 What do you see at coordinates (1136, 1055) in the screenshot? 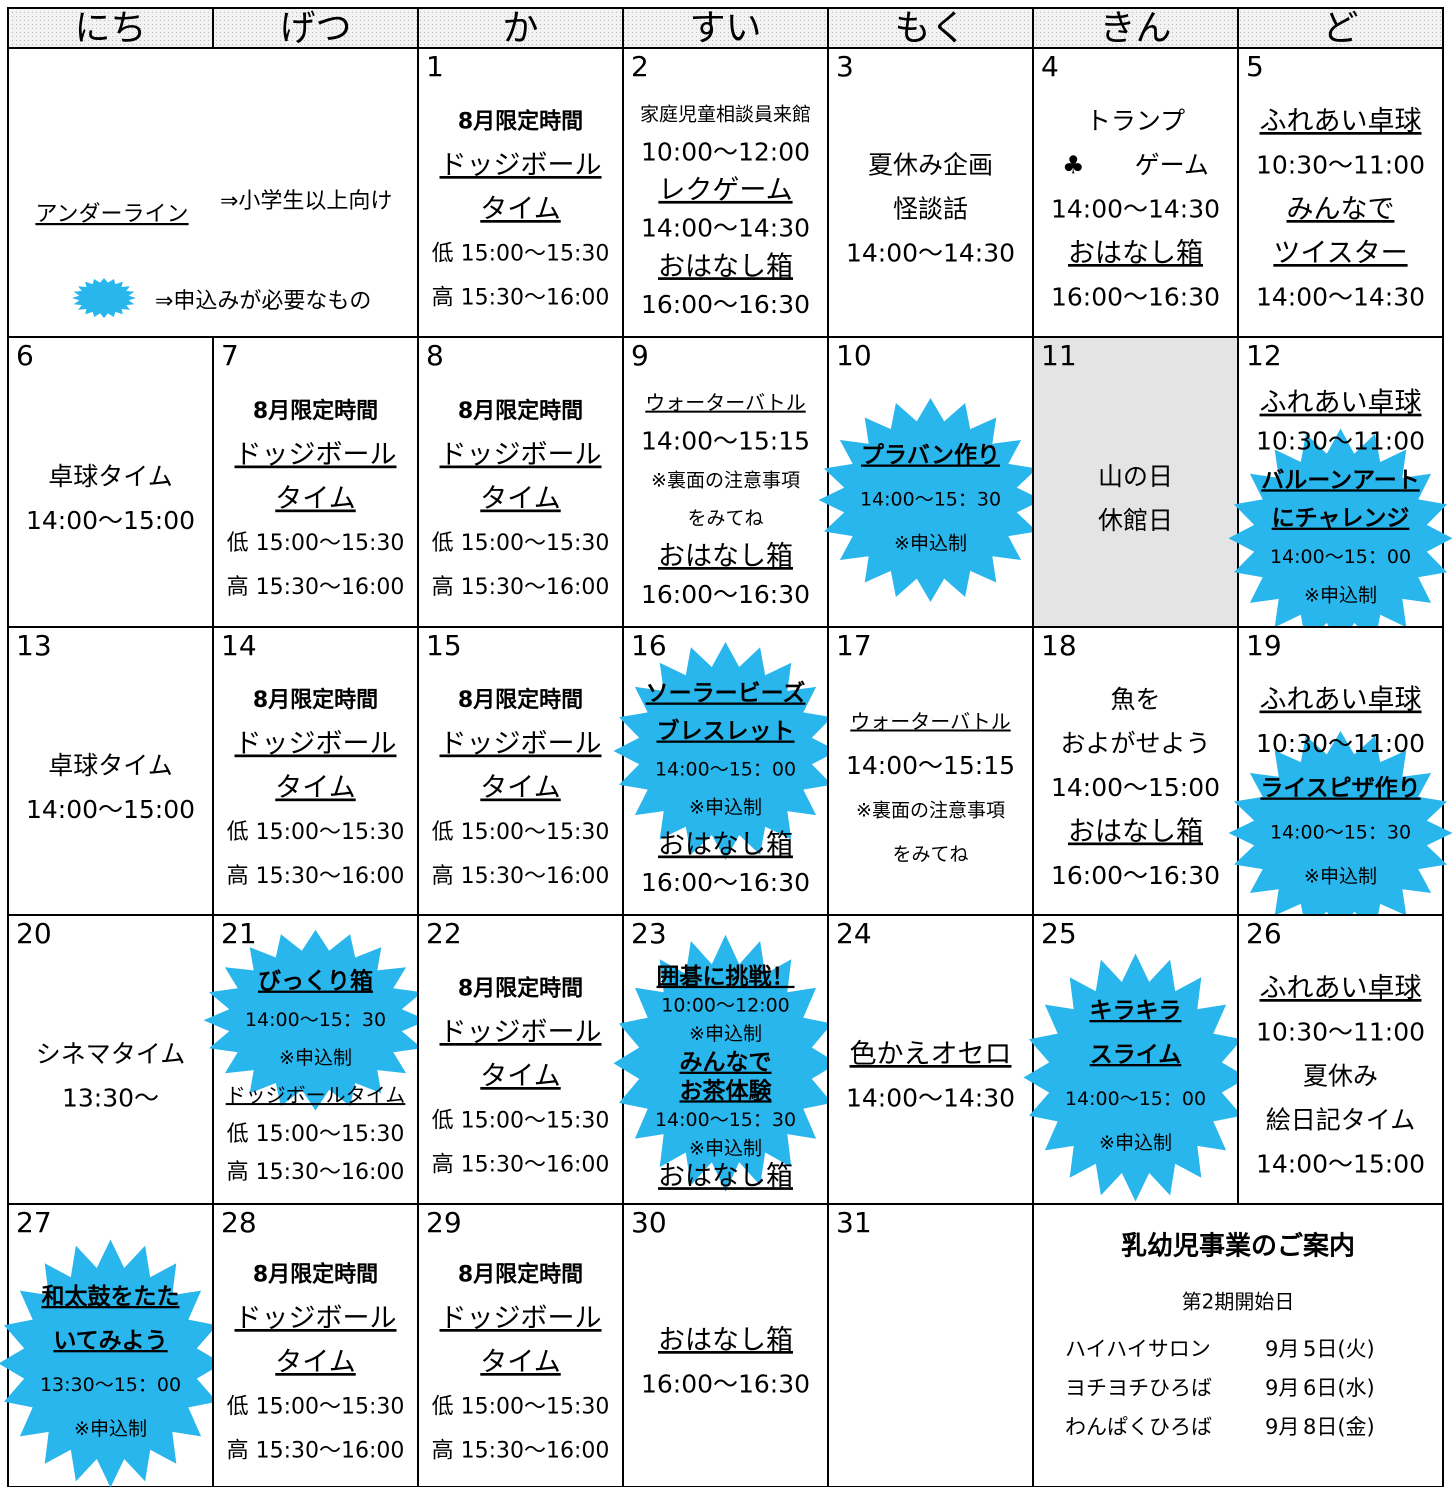
I see `event-text: スライム` at bounding box center [1136, 1055].